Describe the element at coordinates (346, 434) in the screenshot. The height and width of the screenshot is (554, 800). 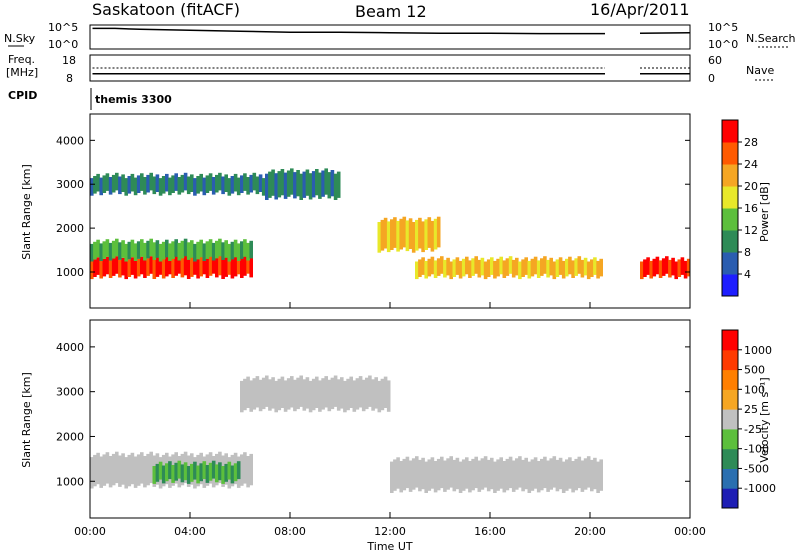
I see `velocity-heatmap` at that location.